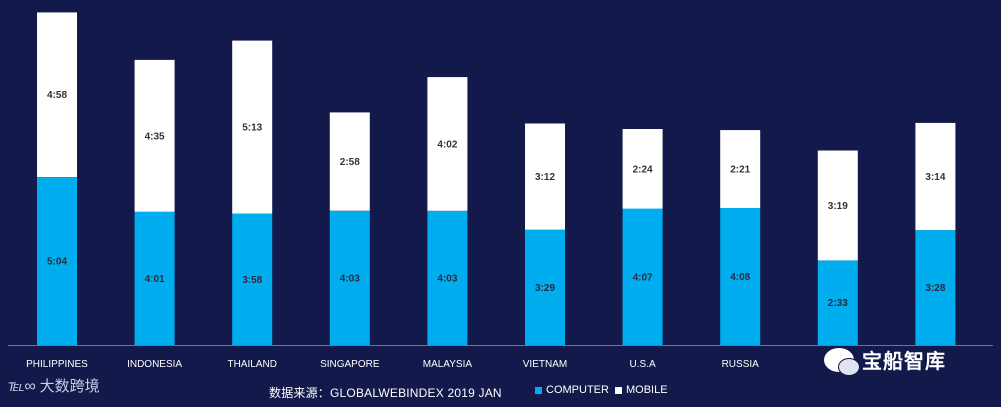 The image size is (1001, 407). I want to click on wechat-icon, so click(842, 361).